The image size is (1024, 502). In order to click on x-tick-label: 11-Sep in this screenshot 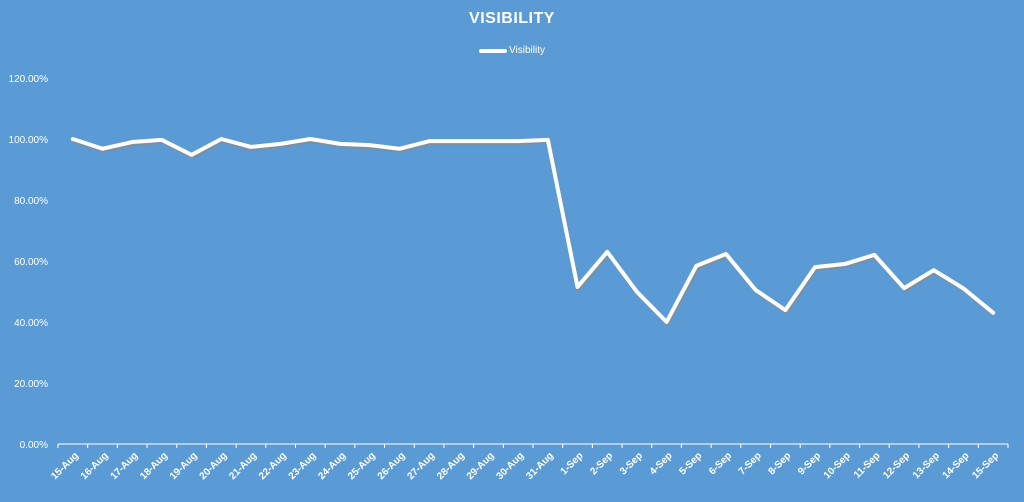, I will do `click(867, 465)`.